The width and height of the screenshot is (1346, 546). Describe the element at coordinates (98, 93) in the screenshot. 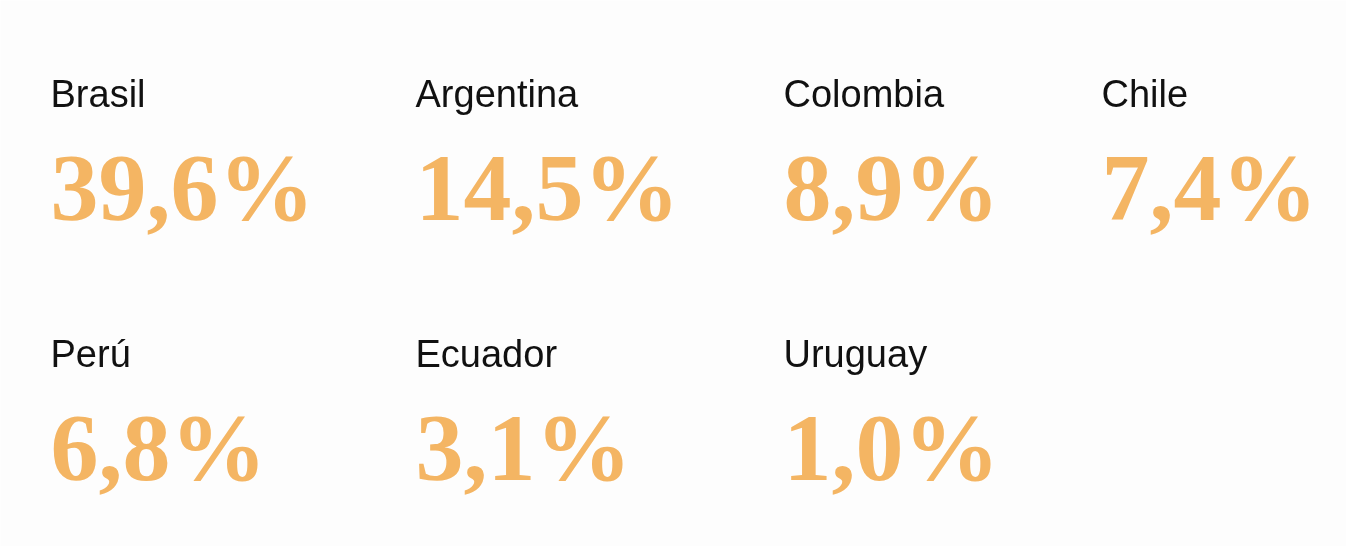

I see `category-label: Brasil` at that location.